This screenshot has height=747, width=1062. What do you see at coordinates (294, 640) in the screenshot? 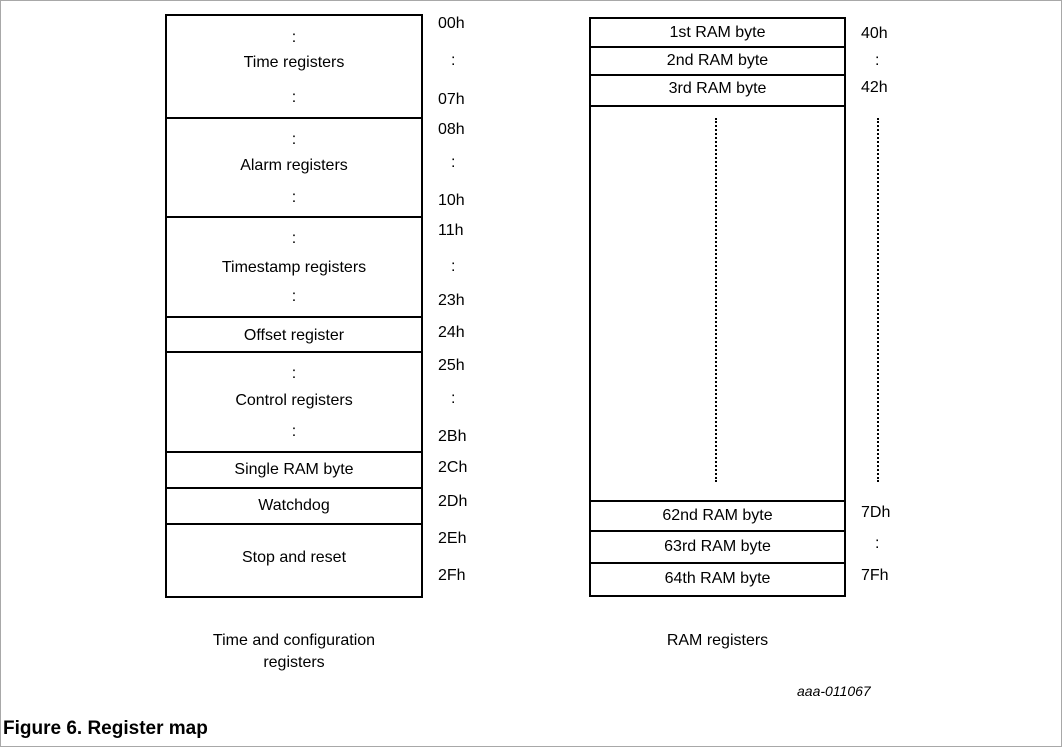
I see `left-caption-line-1: Time and configuration` at bounding box center [294, 640].